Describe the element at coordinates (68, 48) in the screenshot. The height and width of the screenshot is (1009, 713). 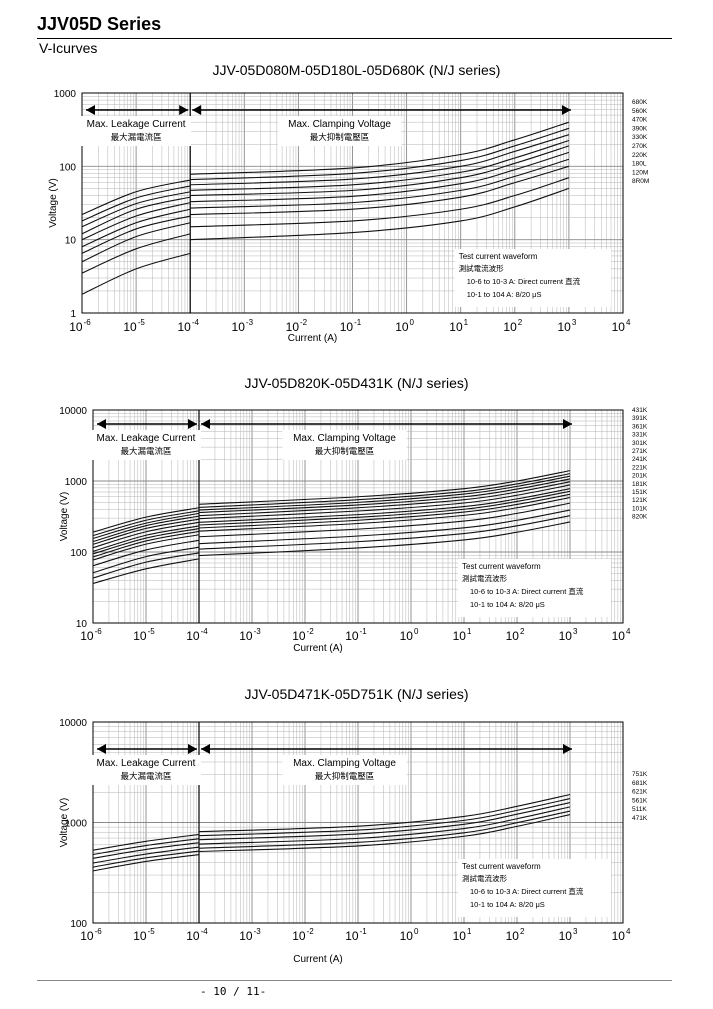
I see `section-title: V-Icurves` at that location.